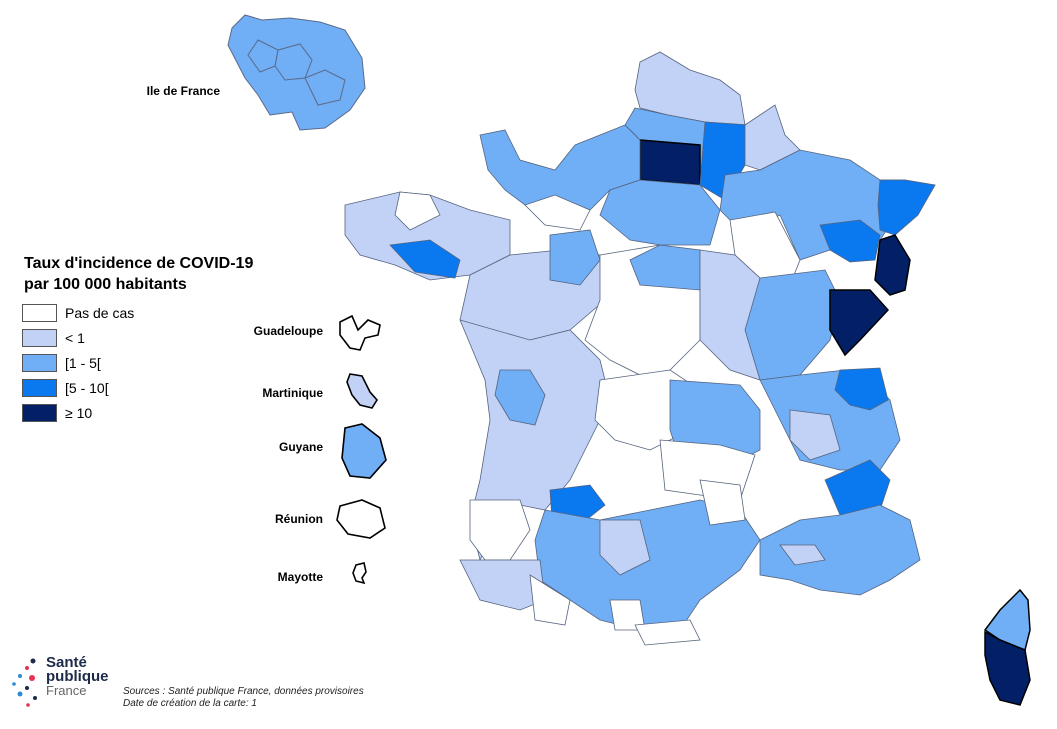  I want to click on label-reunion: Réunion, so click(299, 519).